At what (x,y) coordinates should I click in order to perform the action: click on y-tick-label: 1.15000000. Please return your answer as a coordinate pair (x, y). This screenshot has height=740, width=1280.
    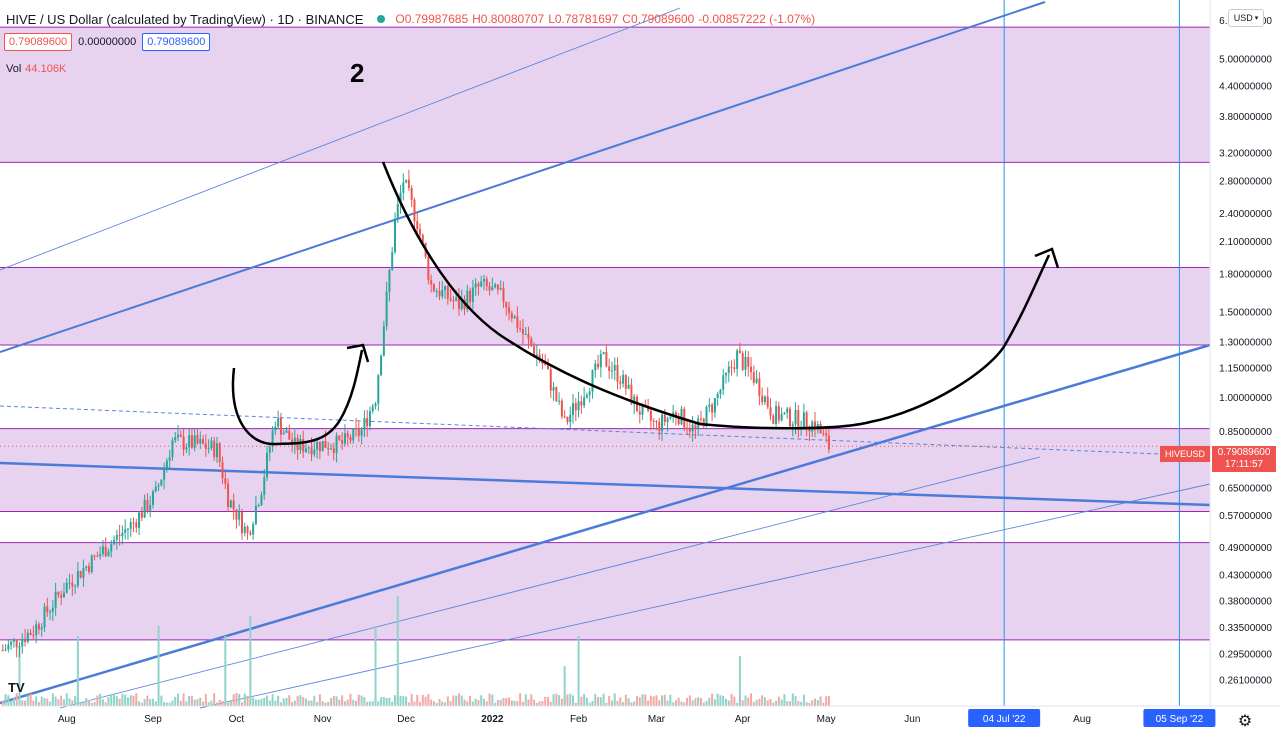
    Looking at the image, I should click on (1245, 368).